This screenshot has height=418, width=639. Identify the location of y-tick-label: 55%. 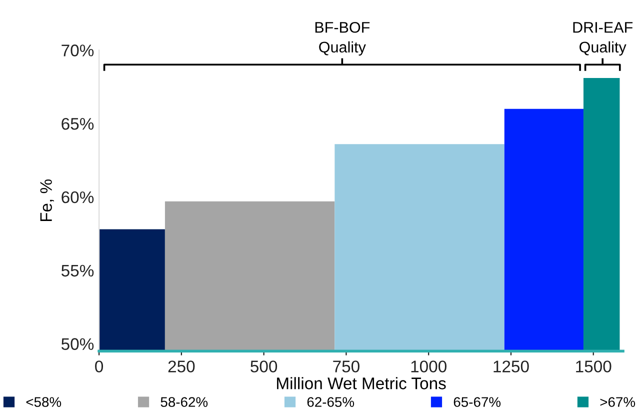
(77, 270).